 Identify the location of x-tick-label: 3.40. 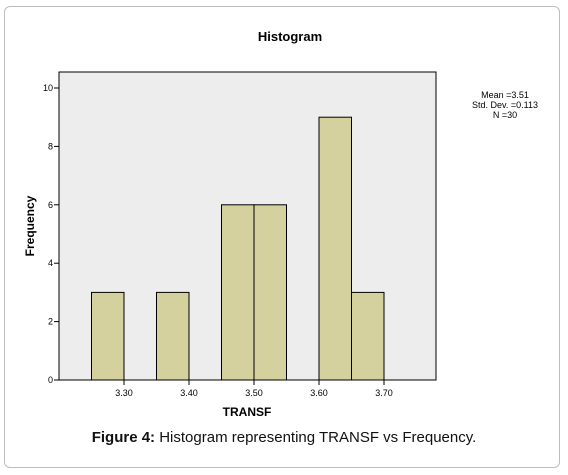
(189, 393).